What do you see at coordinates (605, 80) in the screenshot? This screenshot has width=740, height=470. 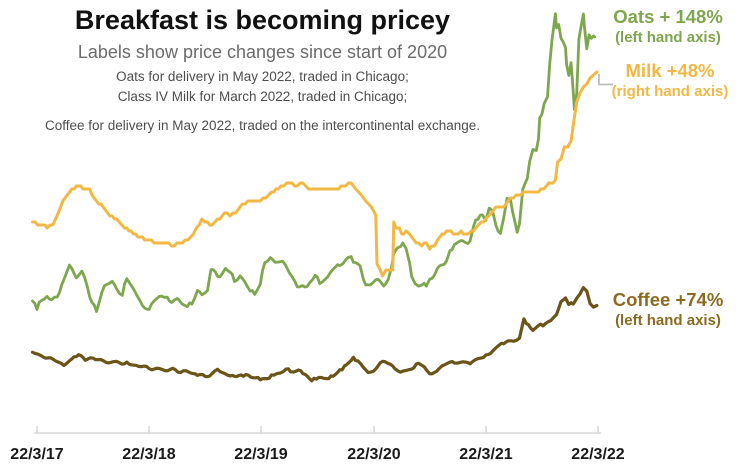 I see `milk-callout-line` at bounding box center [605, 80].